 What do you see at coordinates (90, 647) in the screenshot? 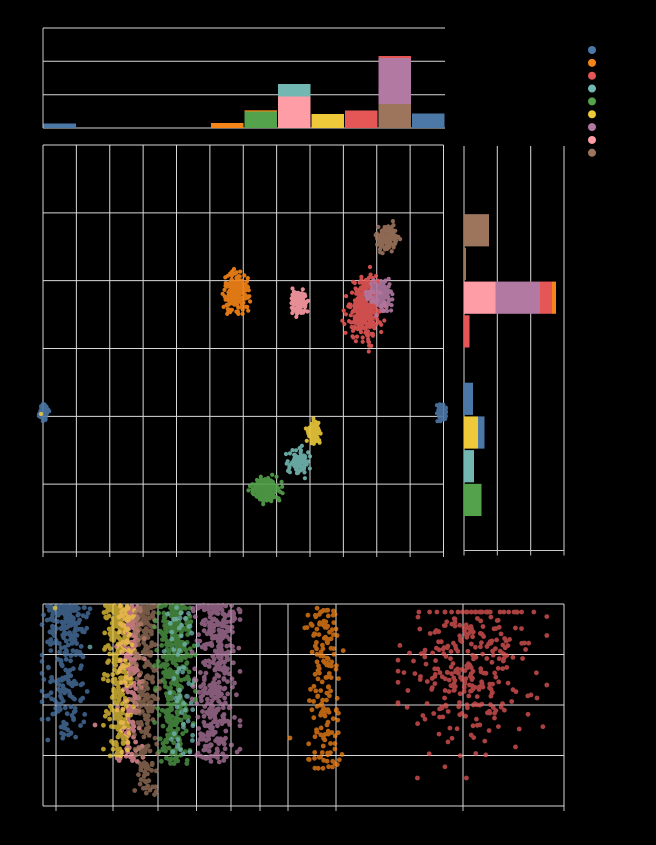
I see `strip-outlier-teal` at bounding box center [90, 647].